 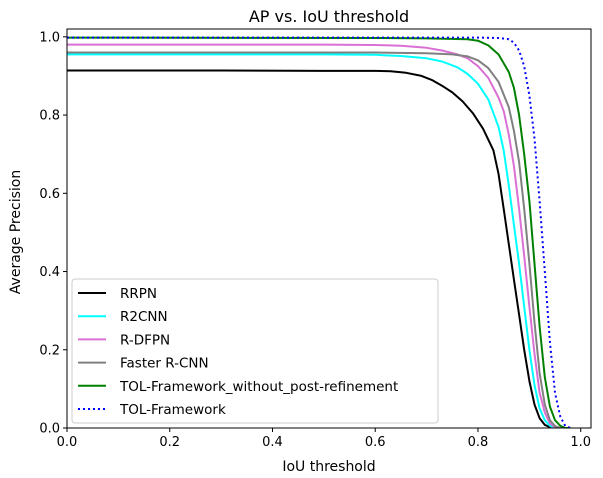 I want to click on y-tick-label-2: 0.4, so click(x=49, y=272).